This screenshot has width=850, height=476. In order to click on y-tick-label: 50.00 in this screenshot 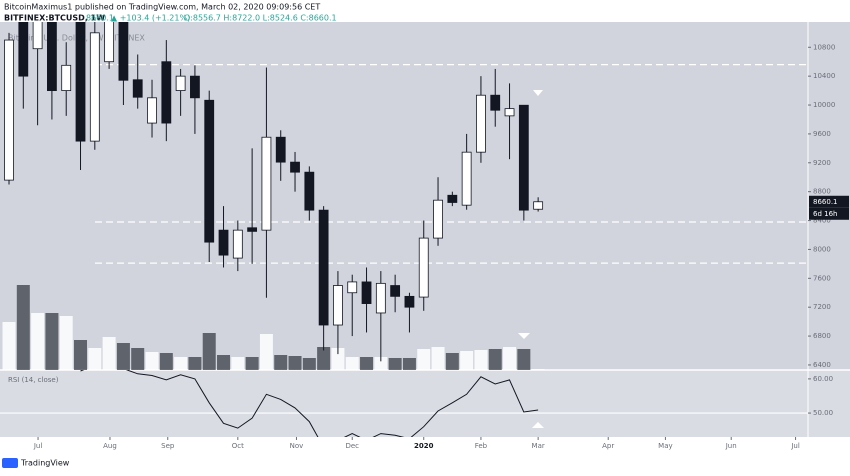, I will do `click(823, 413)`.